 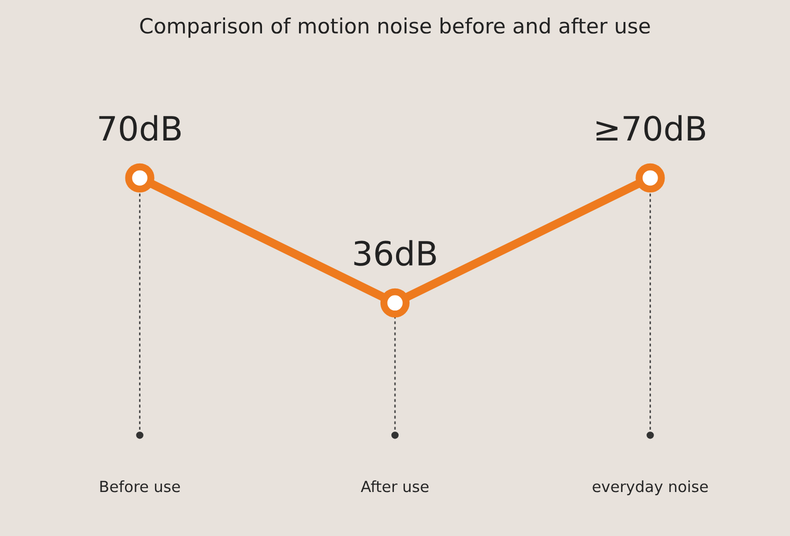 What do you see at coordinates (140, 486) in the screenshot?
I see `x-tick-label: Before use` at bounding box center [140, 486].